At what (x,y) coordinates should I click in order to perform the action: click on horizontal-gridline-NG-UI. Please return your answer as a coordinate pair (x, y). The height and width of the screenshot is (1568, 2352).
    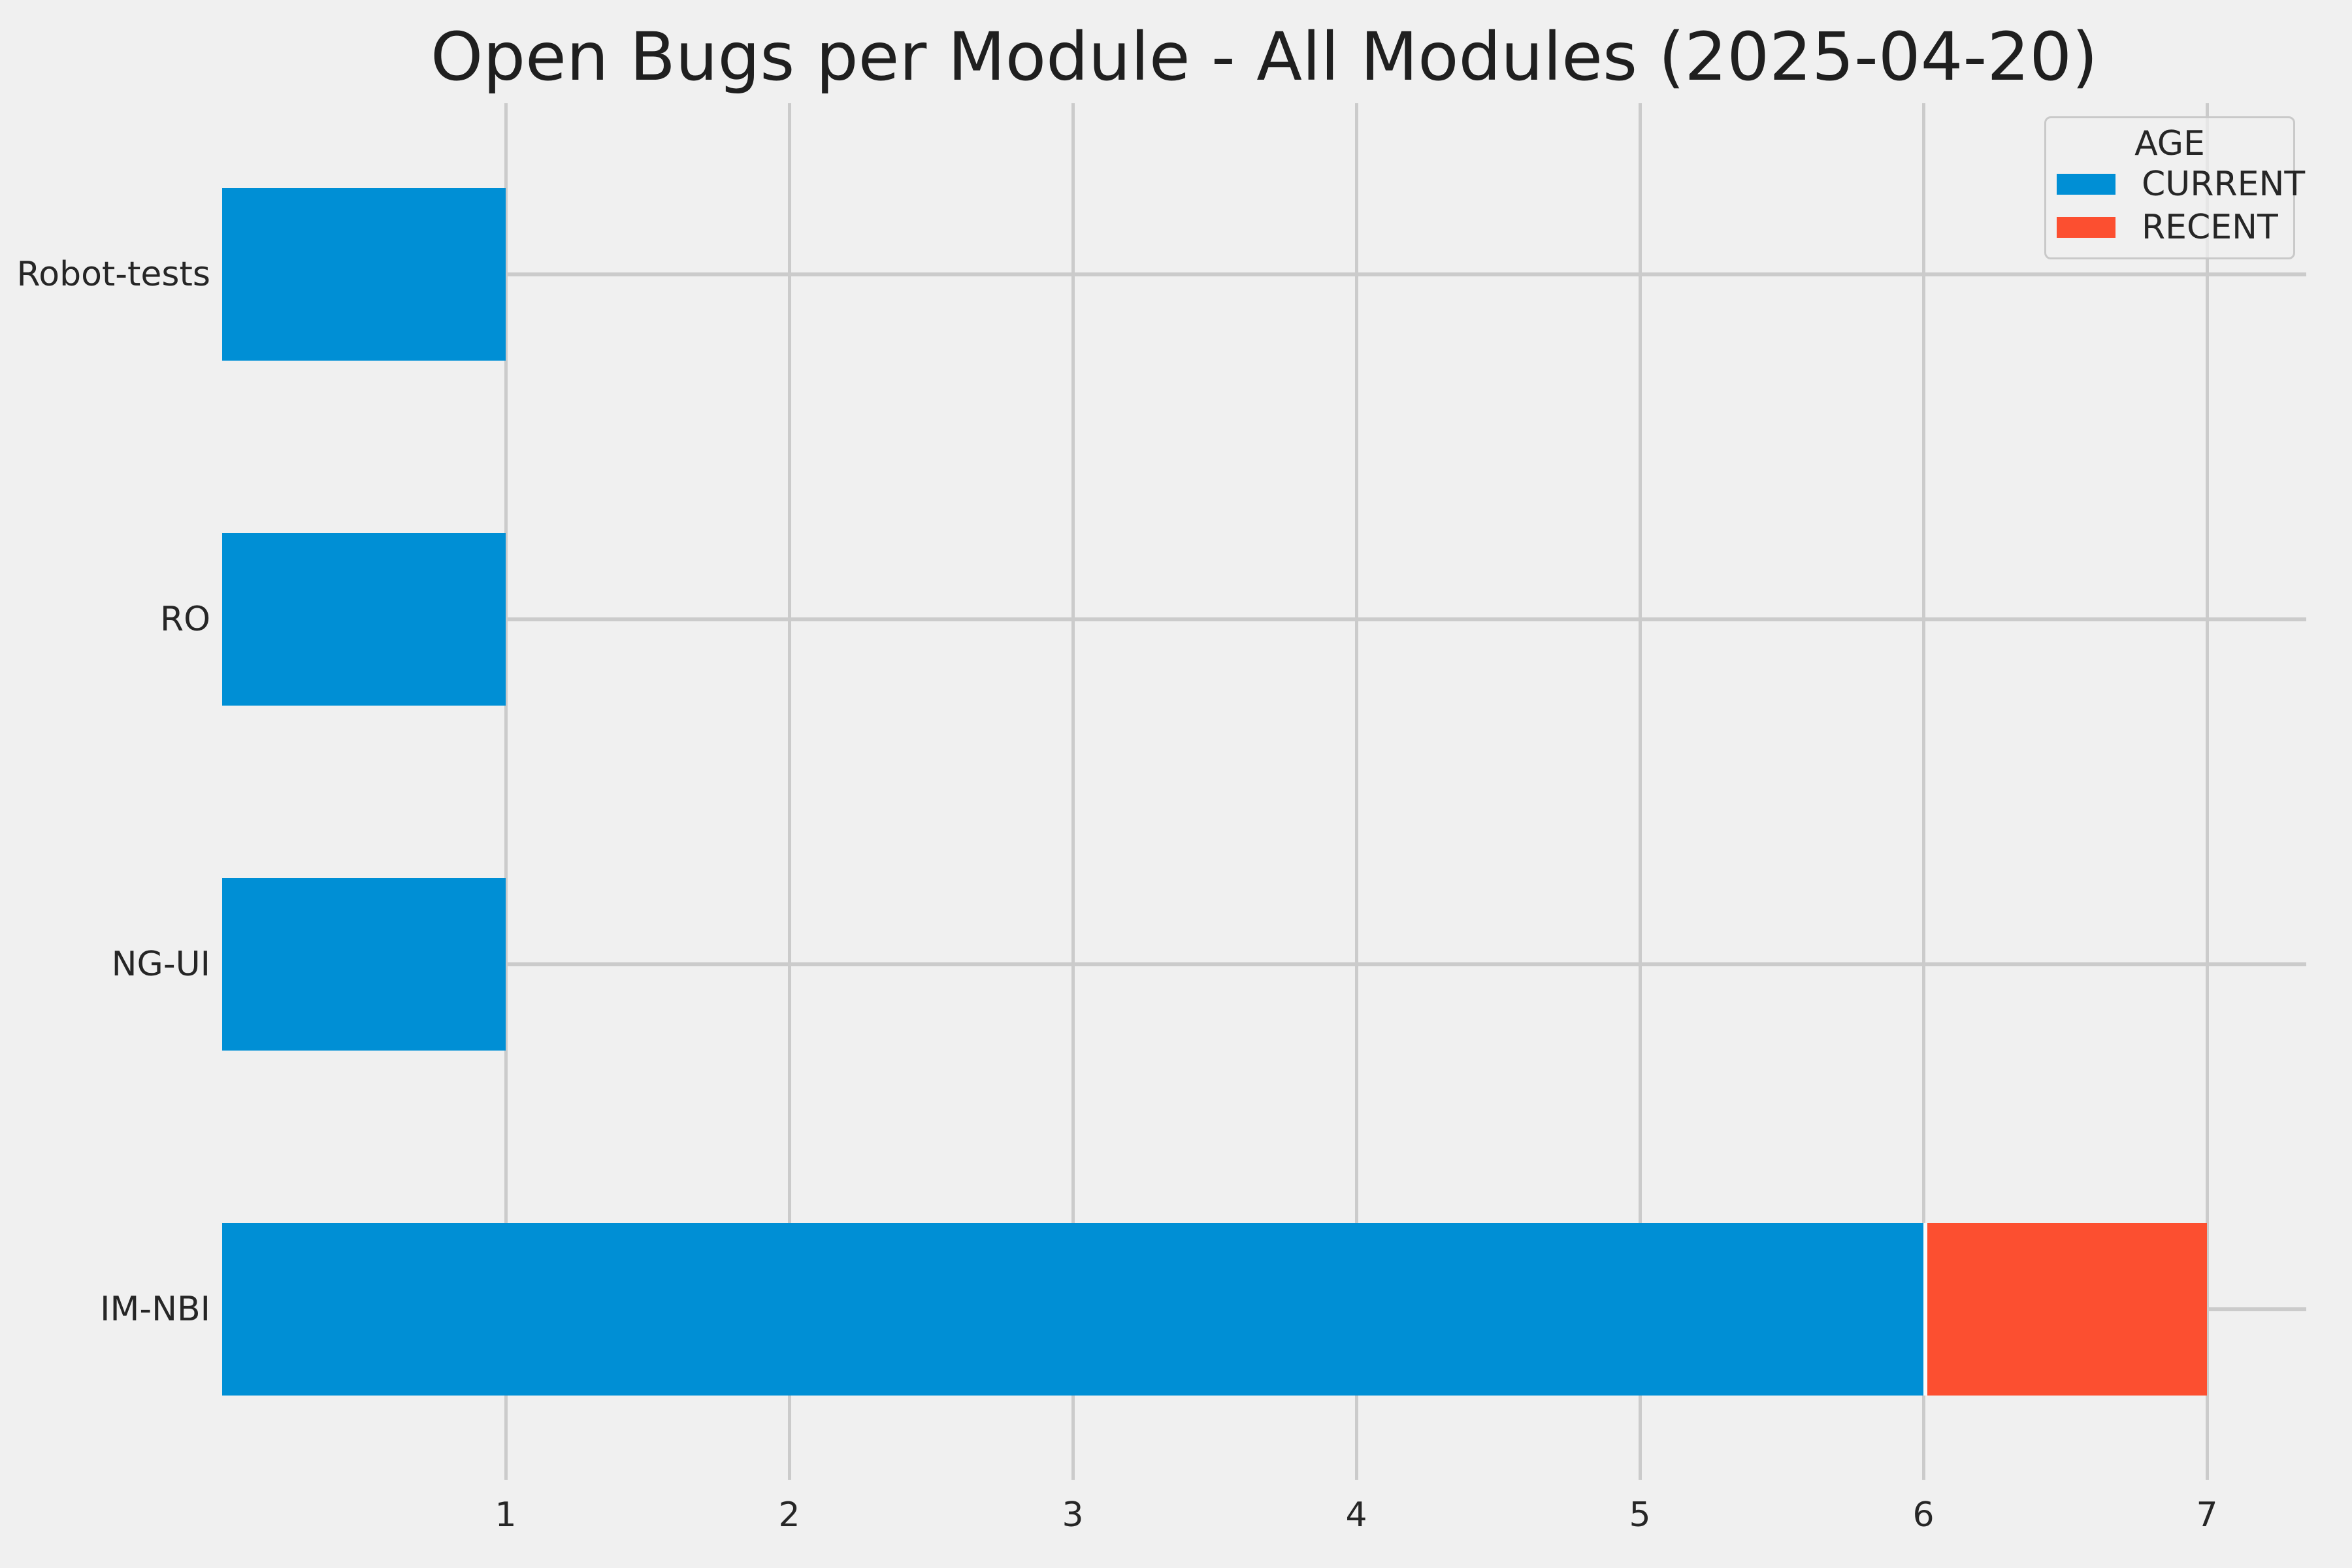
    Looking at the image, I should click on (1264, 964).